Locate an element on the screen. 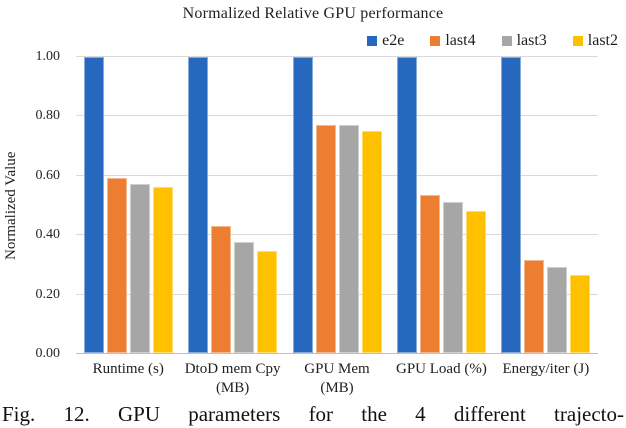 Image resolution: width=626 pixels, height=428 pixels. legend-label-last2: last2 is located at coordinates (602, 40).